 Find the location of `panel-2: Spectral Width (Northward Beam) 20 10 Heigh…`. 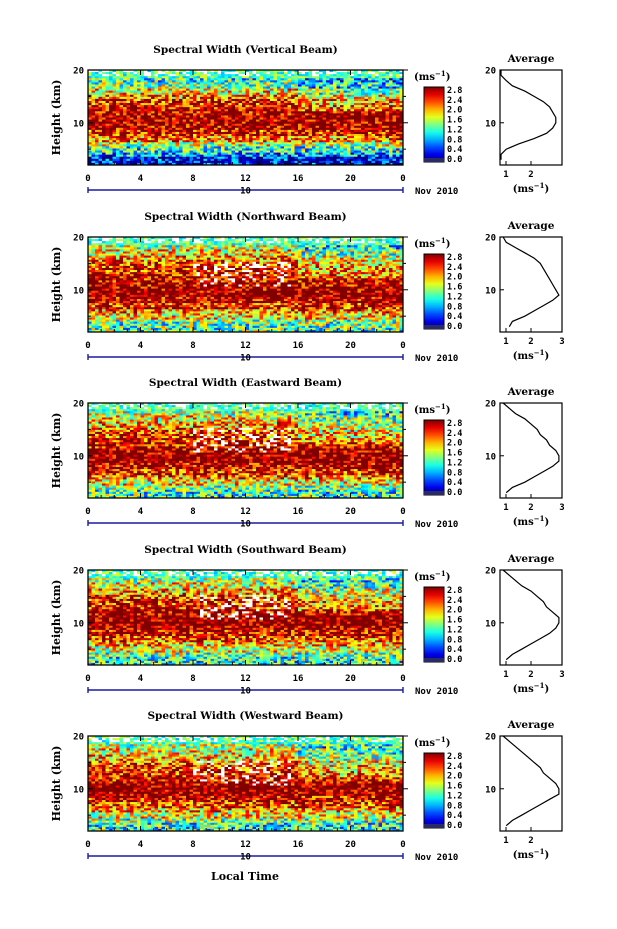

panel-2: Spectral Width (Northward Beam) 20 10 Heigh… is located at coordinates (307, 287).